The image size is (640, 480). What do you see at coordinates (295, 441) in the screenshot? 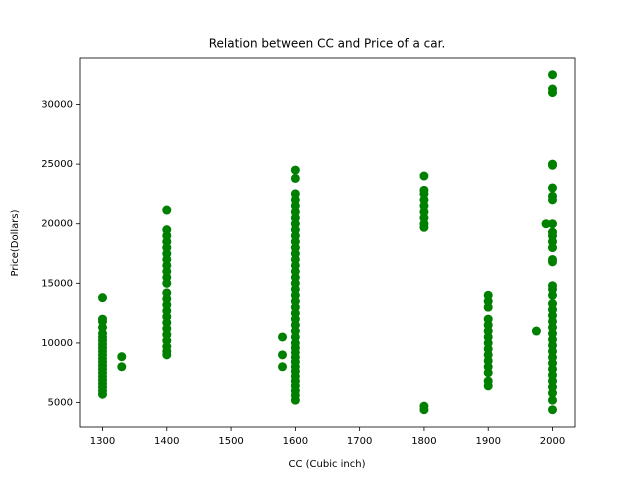
I see `x-tick-label: 1600` at bounding box center [295, 441].